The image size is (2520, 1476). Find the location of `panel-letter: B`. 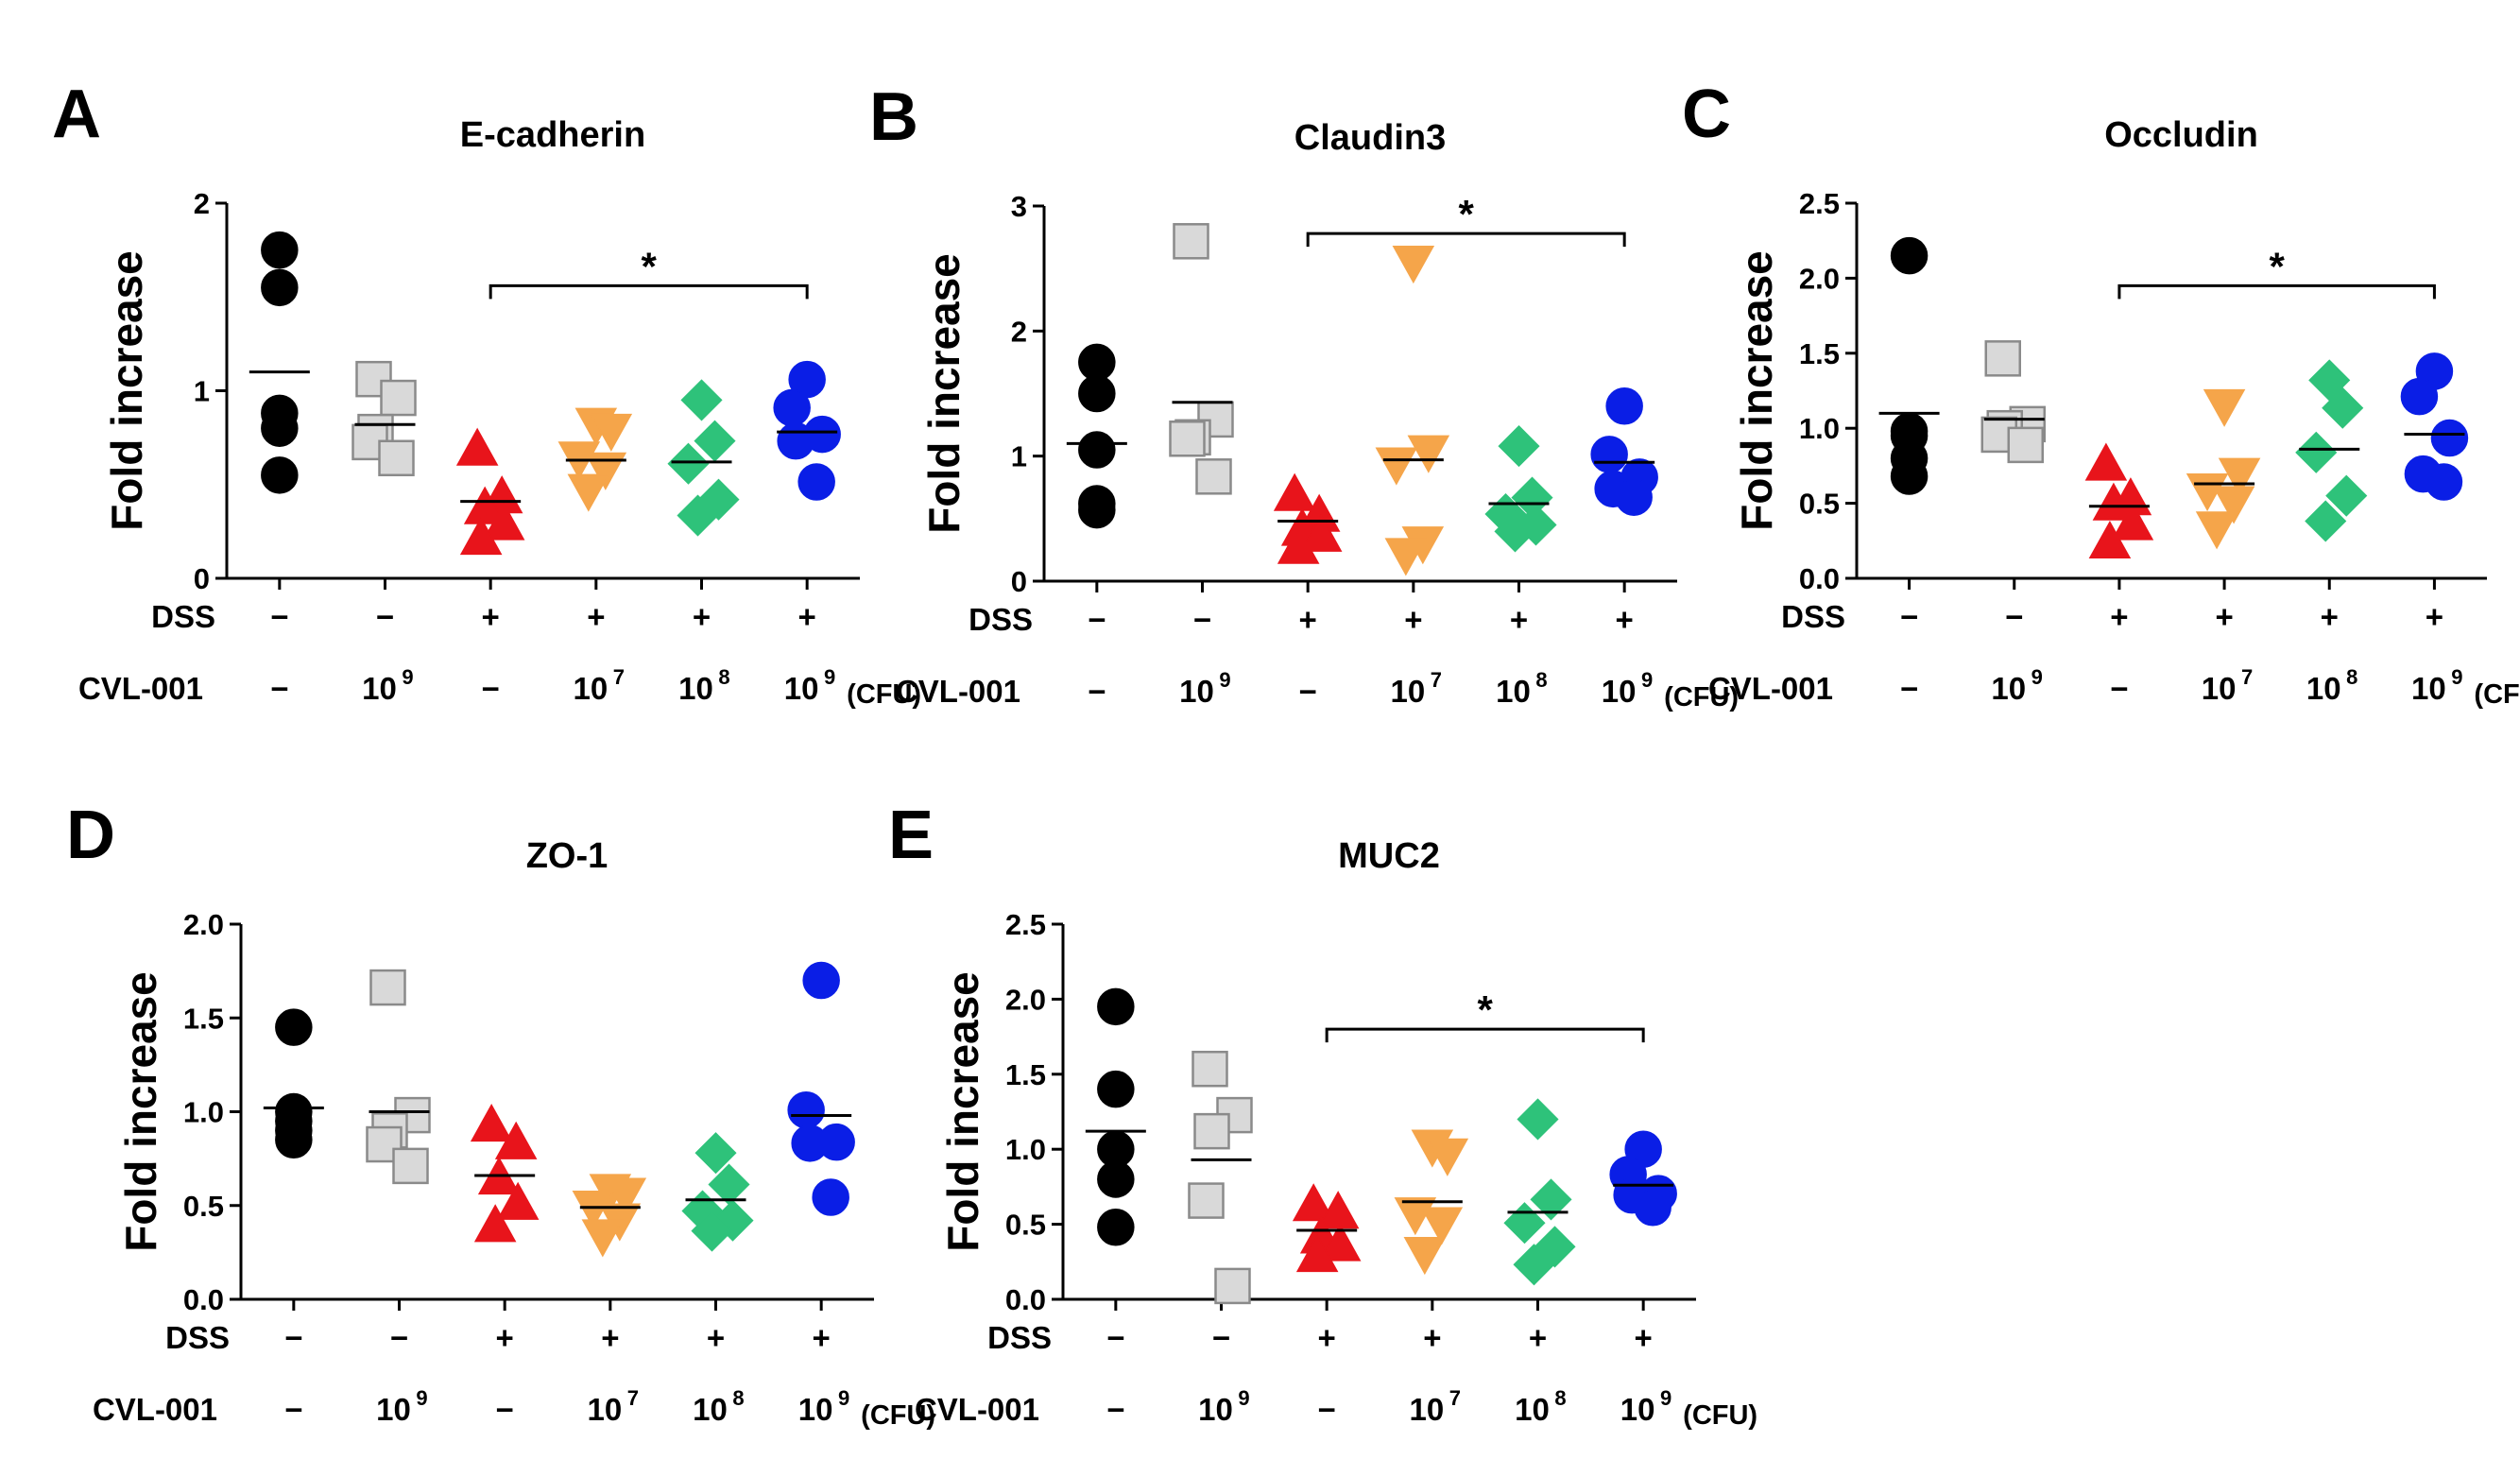

panel-letter: B is located at coordinates (893, 117).